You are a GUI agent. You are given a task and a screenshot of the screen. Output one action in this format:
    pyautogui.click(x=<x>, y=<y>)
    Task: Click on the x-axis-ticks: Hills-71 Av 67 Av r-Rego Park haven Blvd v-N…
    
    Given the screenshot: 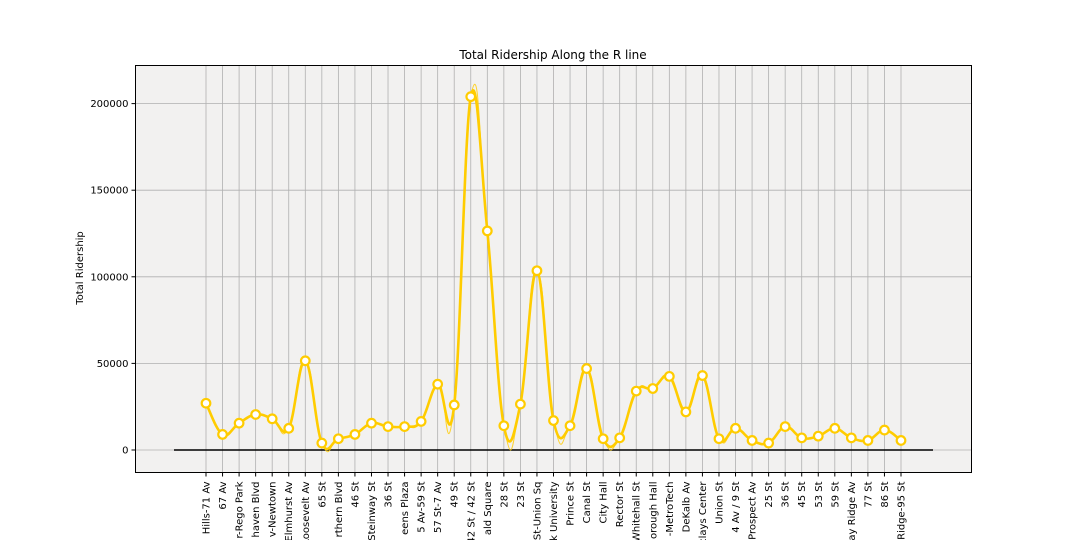 What is the action you would take?
    pyautogui.click(x=555, y=506)
    